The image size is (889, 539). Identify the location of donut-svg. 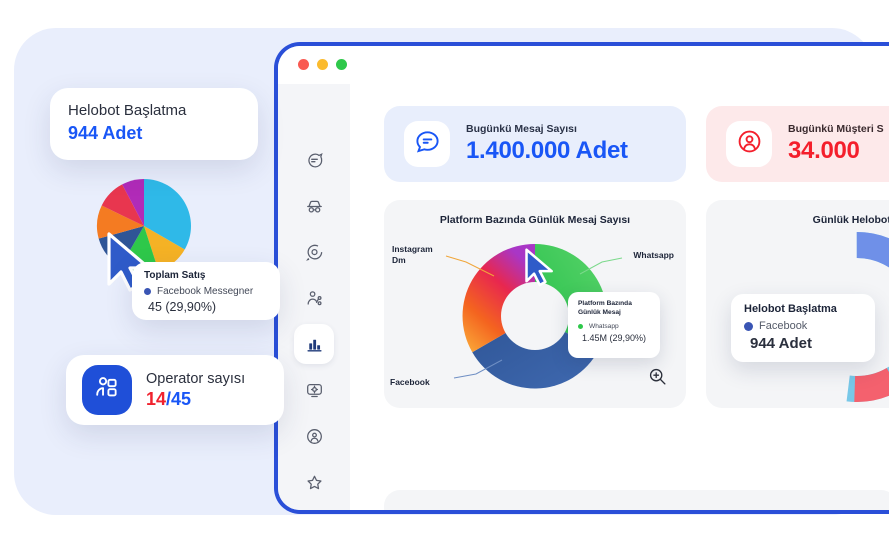
(830, 317).